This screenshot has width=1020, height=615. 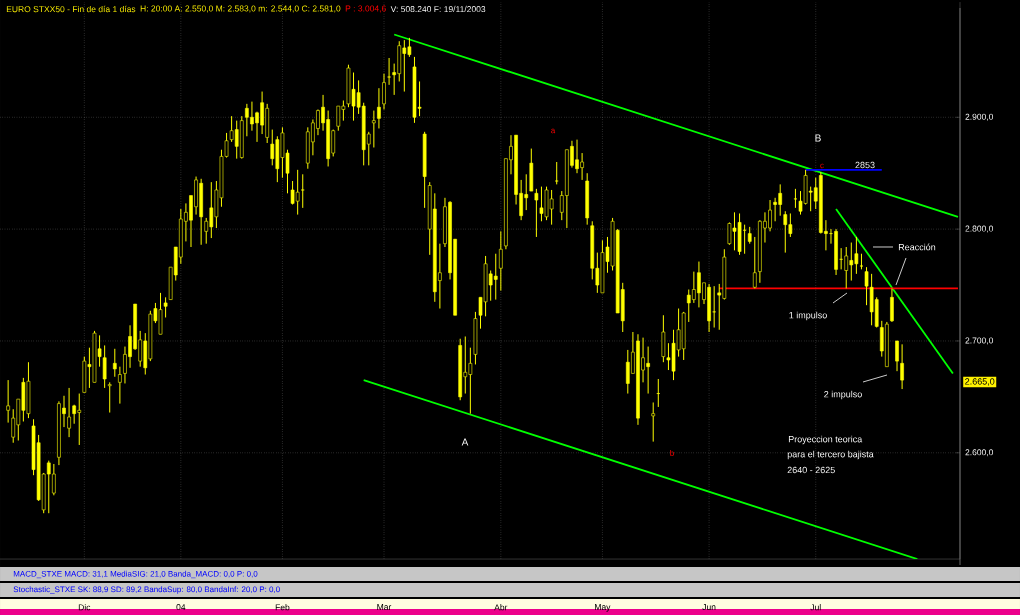 I want to click on chart-subtitle: H: 20:00 A: 2.550,0 M: 2.583,0 m: 2.544,0 C: 2.581,0, so click(x=240, y=9).